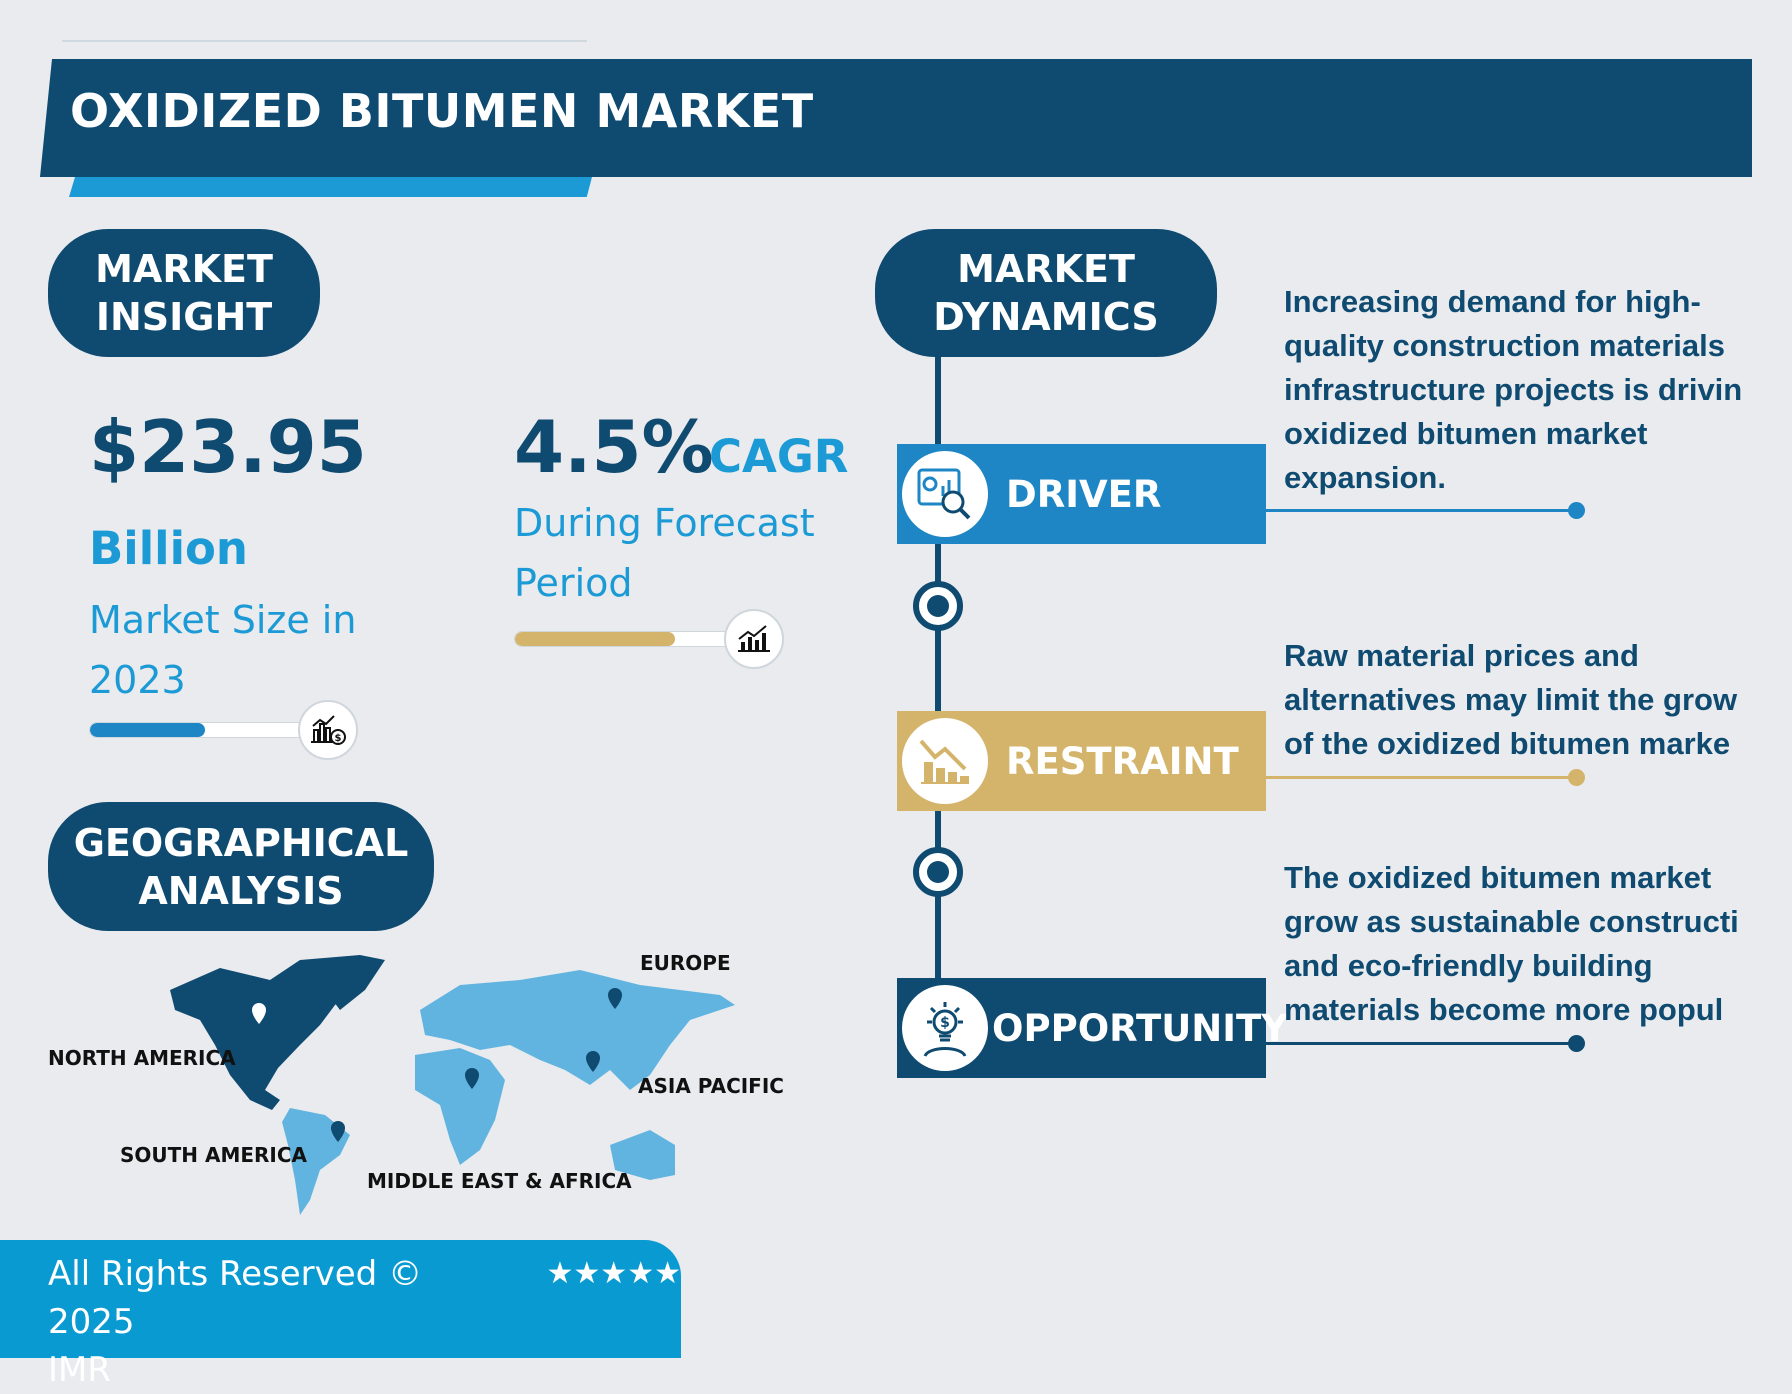 The height and width of the screenshot is (1394, 1792). I want to click on driver-connector, so click(1425, 510).